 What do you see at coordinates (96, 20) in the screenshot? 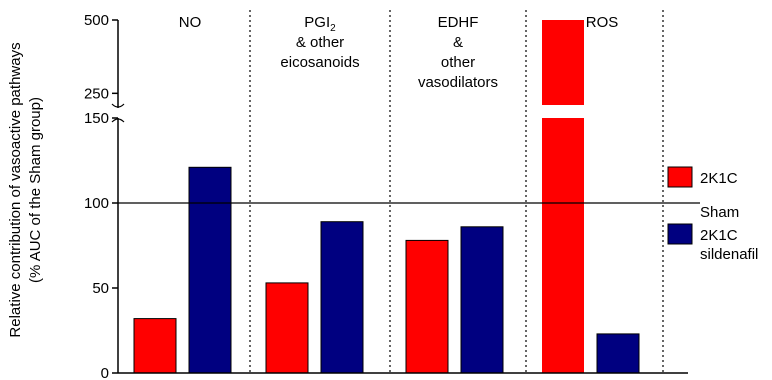
I see `y-tick-label: 500` at bounding box center [96, 20].